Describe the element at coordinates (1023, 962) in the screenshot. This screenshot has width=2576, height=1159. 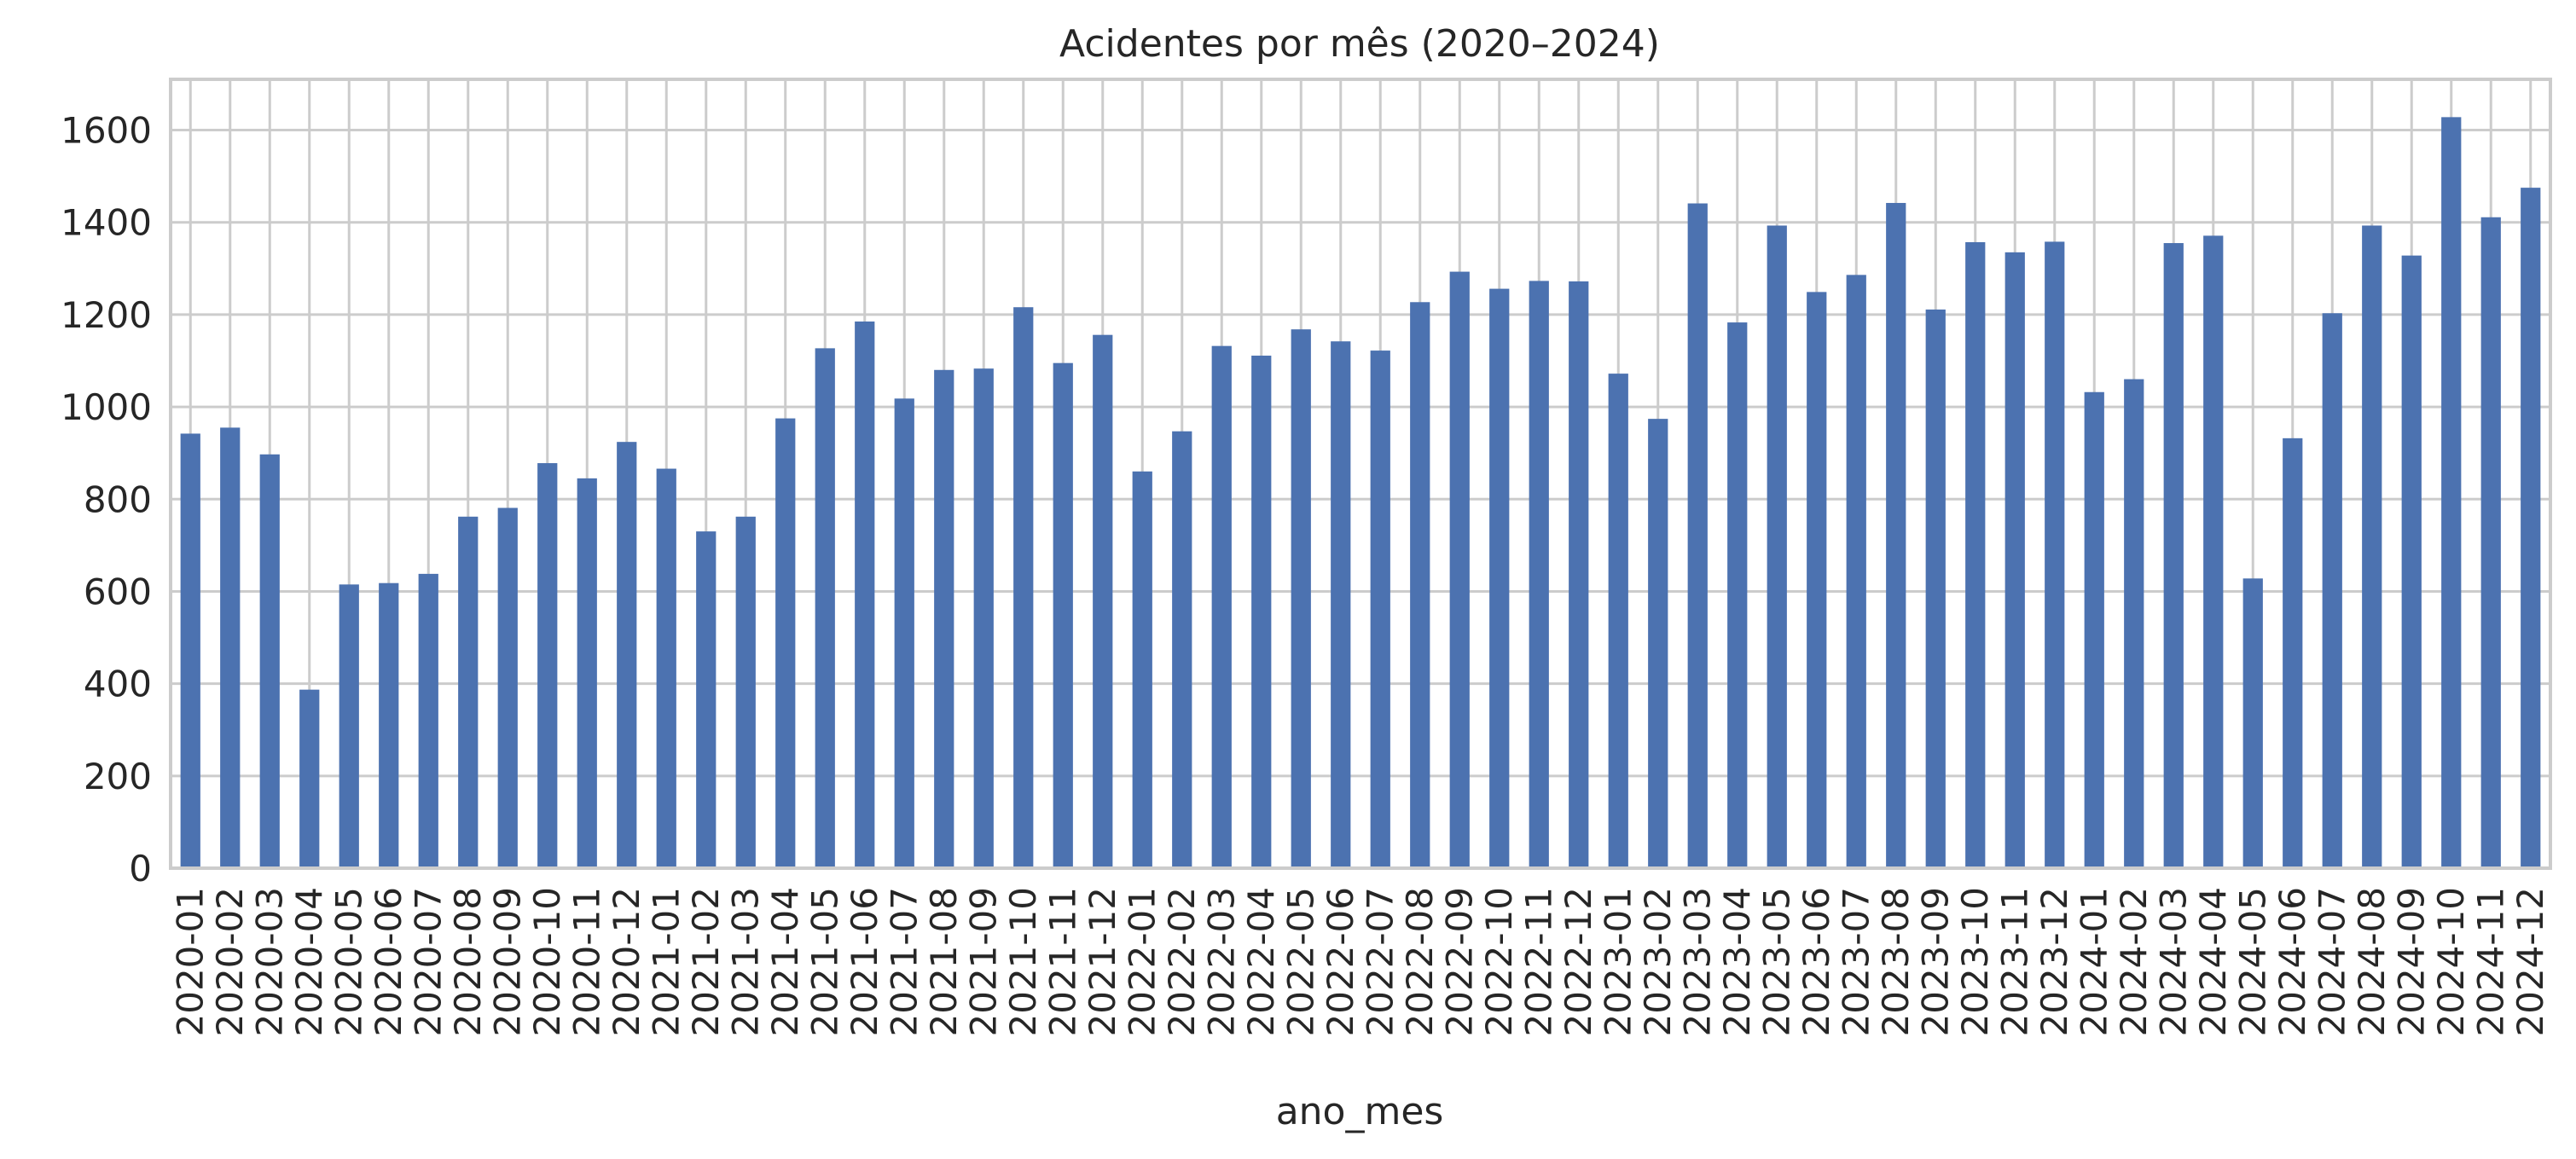
I see `x-tick-label: 2021-10` at that location.